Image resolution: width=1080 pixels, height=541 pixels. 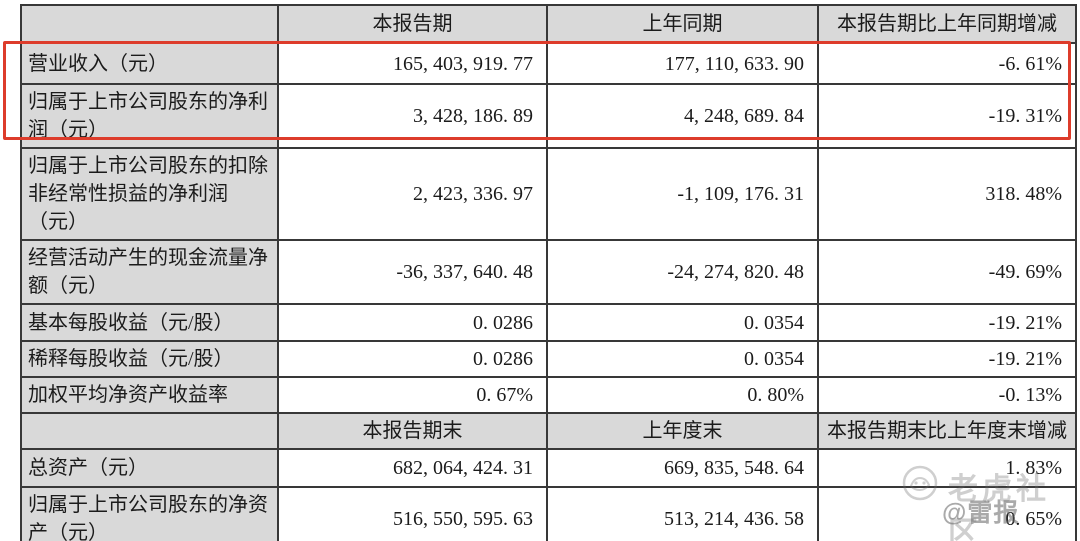 What do you see at coordinates (947, 513) in the screenshot?
I see `row-change-value: 0. 65%` at bounding box center [947, 513].